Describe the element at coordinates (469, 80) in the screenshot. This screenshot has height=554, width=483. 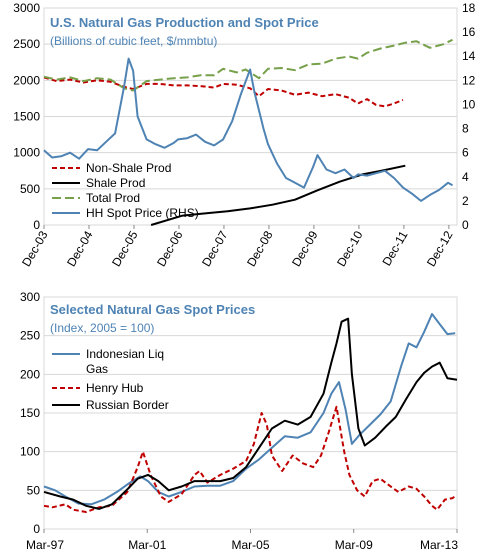
I see `y-tick-label-right: 12` at that location.